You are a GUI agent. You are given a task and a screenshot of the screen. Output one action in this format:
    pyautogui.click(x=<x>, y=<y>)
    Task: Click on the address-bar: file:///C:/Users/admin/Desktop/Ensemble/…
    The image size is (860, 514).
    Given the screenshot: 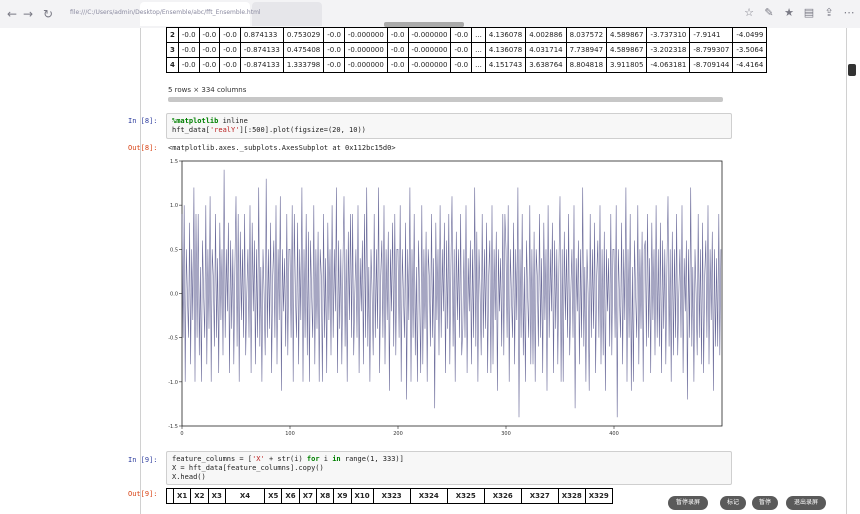 What is the action you would take?
    pyautogui.click(x=165, y=12)
    